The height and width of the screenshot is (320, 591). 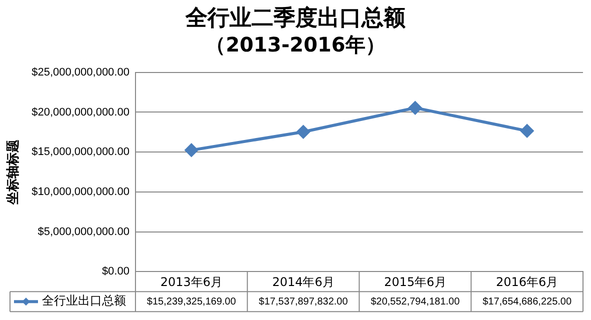 I want to click on data-label: $17,537,897,832.00, so click(x=303, y=302).